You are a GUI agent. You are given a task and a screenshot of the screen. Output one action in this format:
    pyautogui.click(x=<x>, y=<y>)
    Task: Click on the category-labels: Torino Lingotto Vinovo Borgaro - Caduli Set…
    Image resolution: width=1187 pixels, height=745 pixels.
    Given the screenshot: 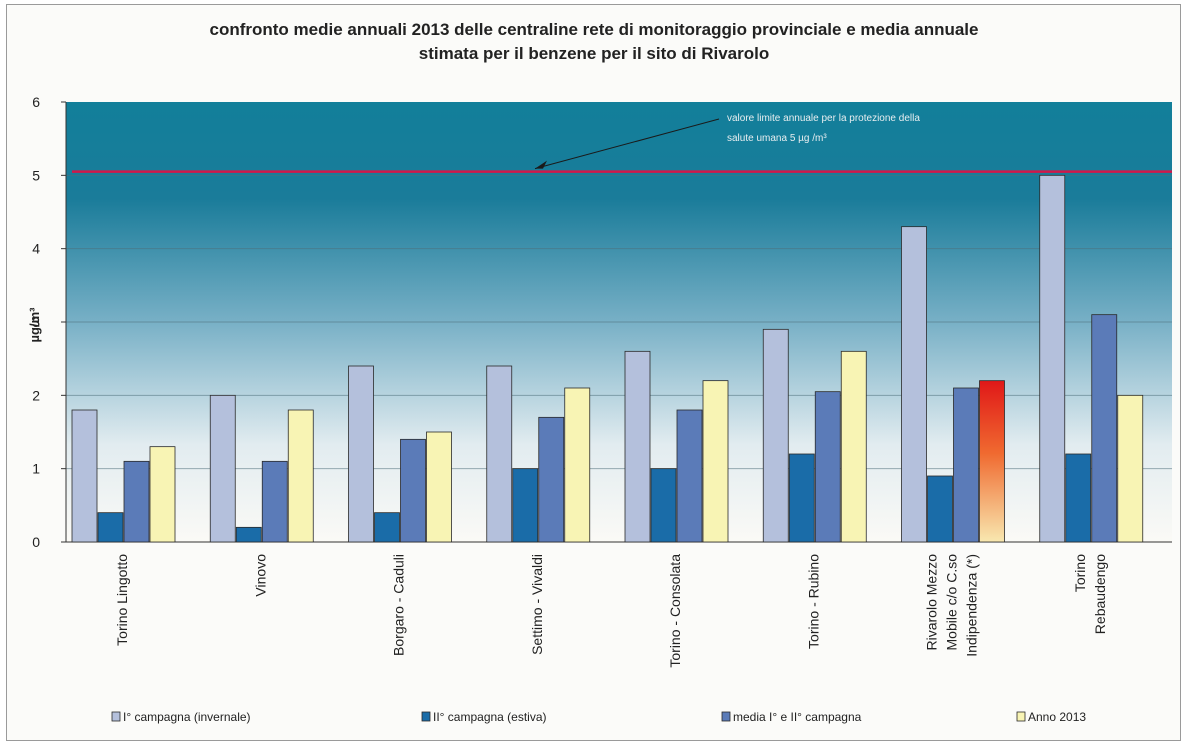 What is the action you would take?
    pyautogui.click(x=611, y=611)
    